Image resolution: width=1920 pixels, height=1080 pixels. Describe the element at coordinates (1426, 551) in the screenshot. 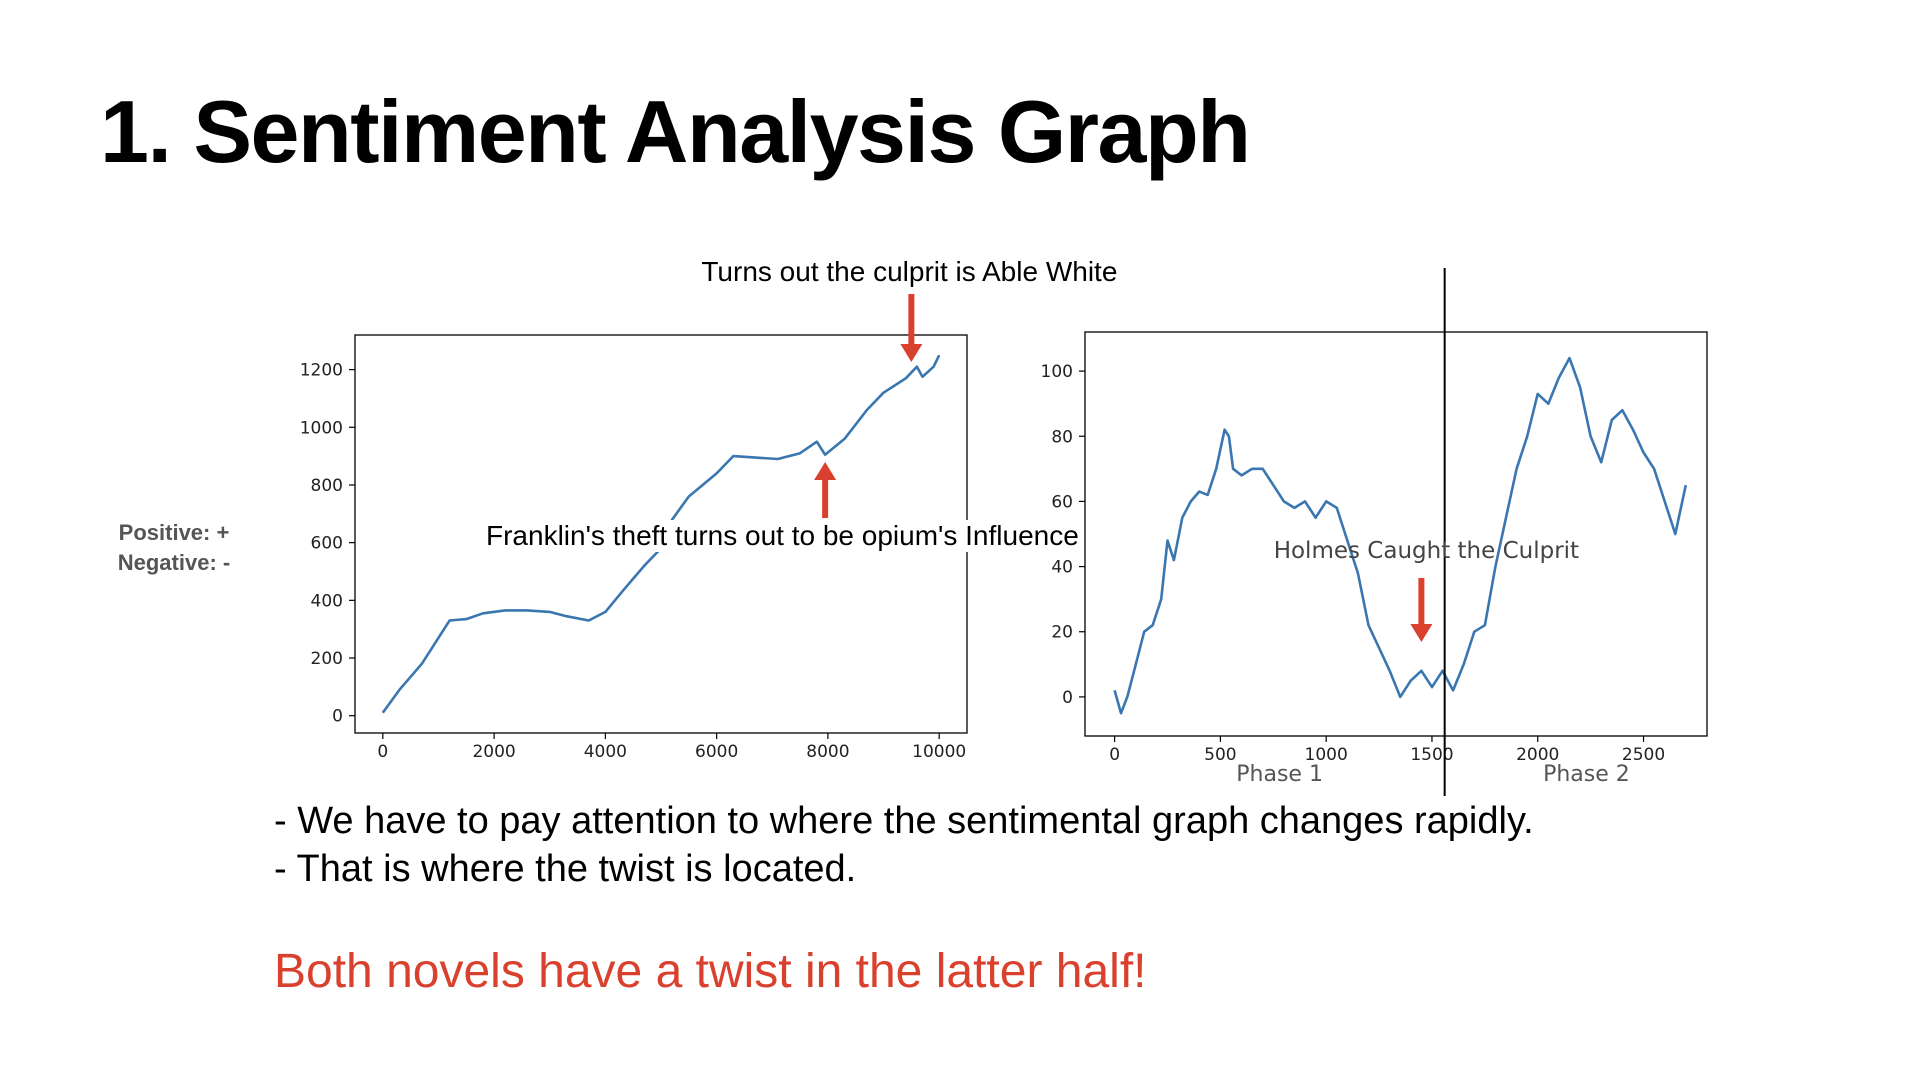

I see `annotation-holmes-caught-culprit: Holmes Caught the Culprit` at that location.